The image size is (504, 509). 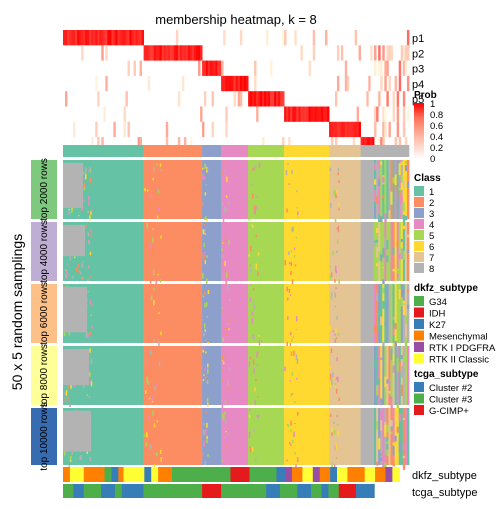 What do you see at coordinates (437, 325) in the screenshot?
I see `dkfz-legend-label: K27` at bounding box center [437, 325].